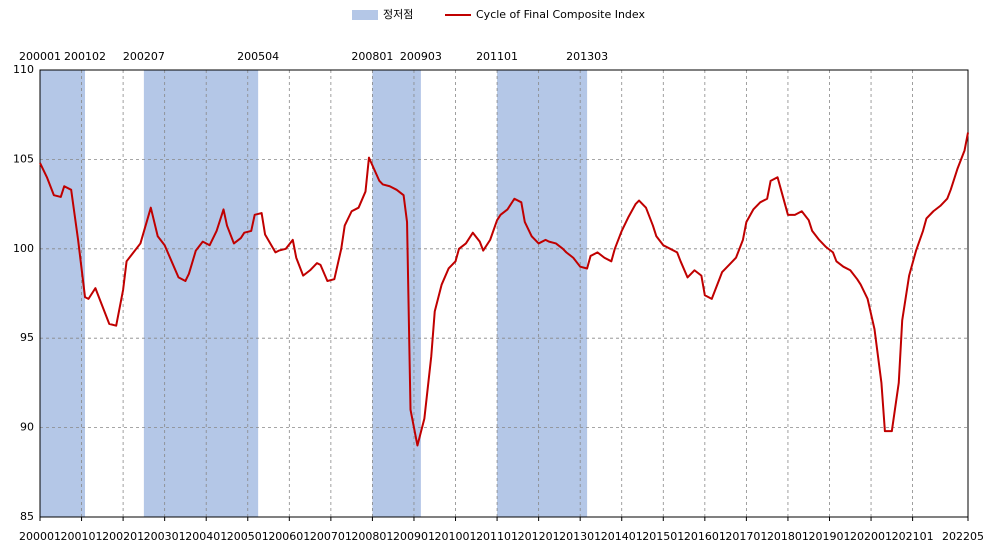  What do you see at coordinates (206, 536) in the screenshot?
I see `x-tick-label: 200401` at bounding box center [206, 536].